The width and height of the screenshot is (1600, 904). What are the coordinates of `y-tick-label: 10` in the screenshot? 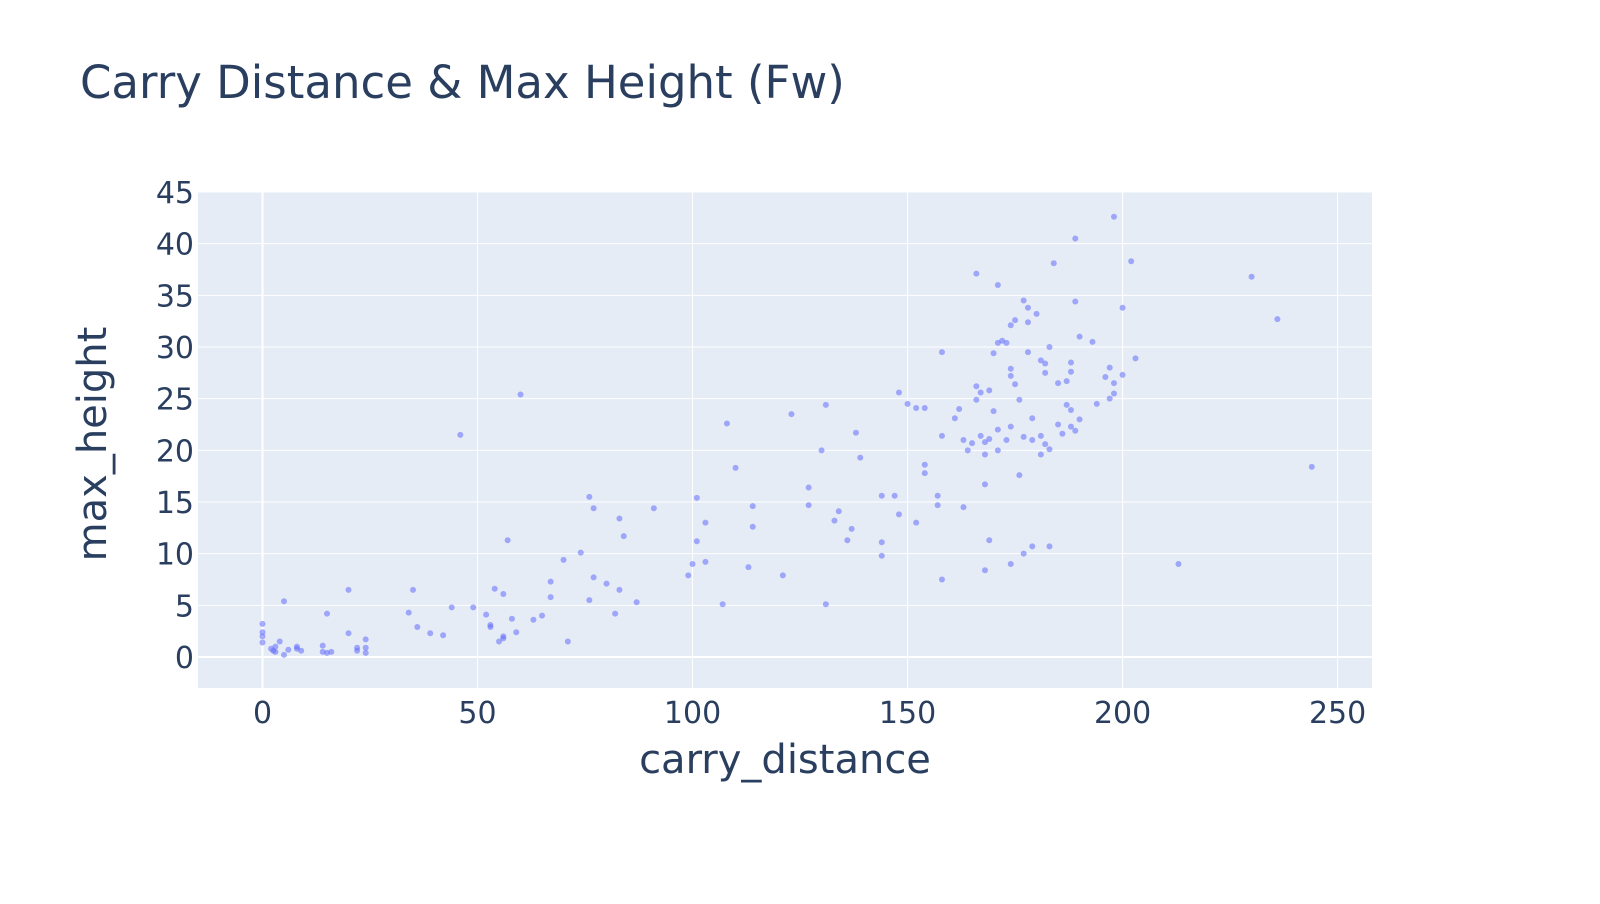 It's located at (175, 555).